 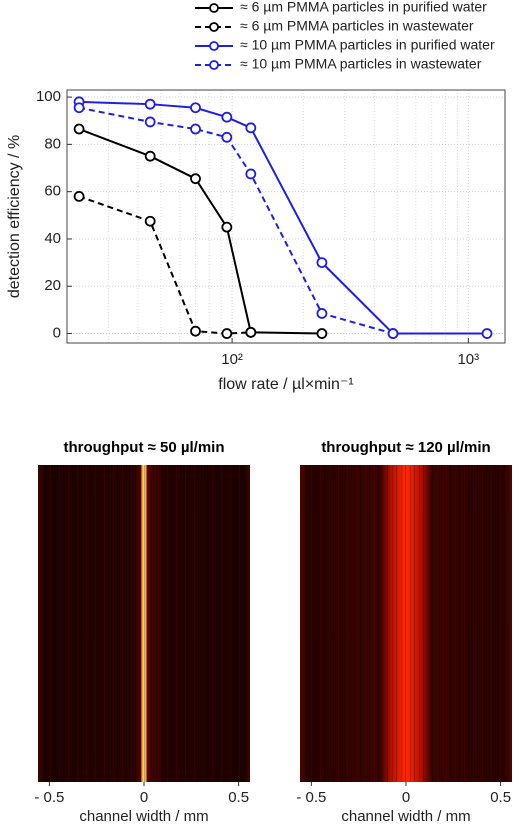 What do you see at coordinates (52, 191) in the screenshot?
I see `y-tick-label: 60` at bounding box center [52, 191].